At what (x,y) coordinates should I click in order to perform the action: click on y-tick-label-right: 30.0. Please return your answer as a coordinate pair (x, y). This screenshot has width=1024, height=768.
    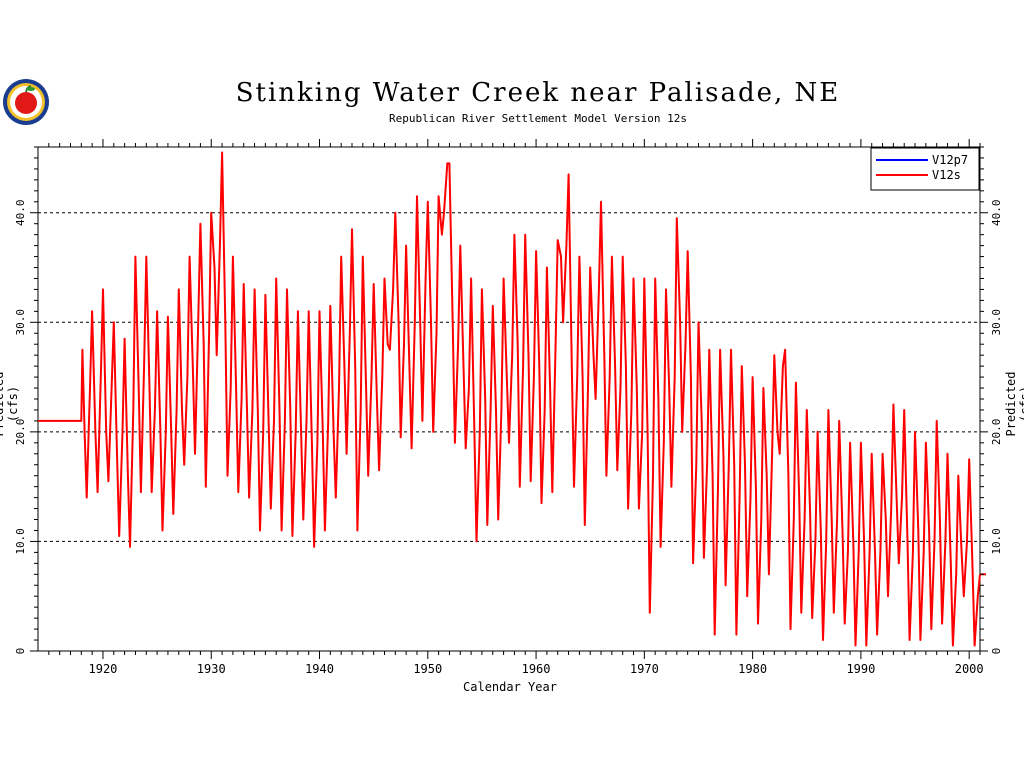
    Looking at the image, I should click on (996, 322).